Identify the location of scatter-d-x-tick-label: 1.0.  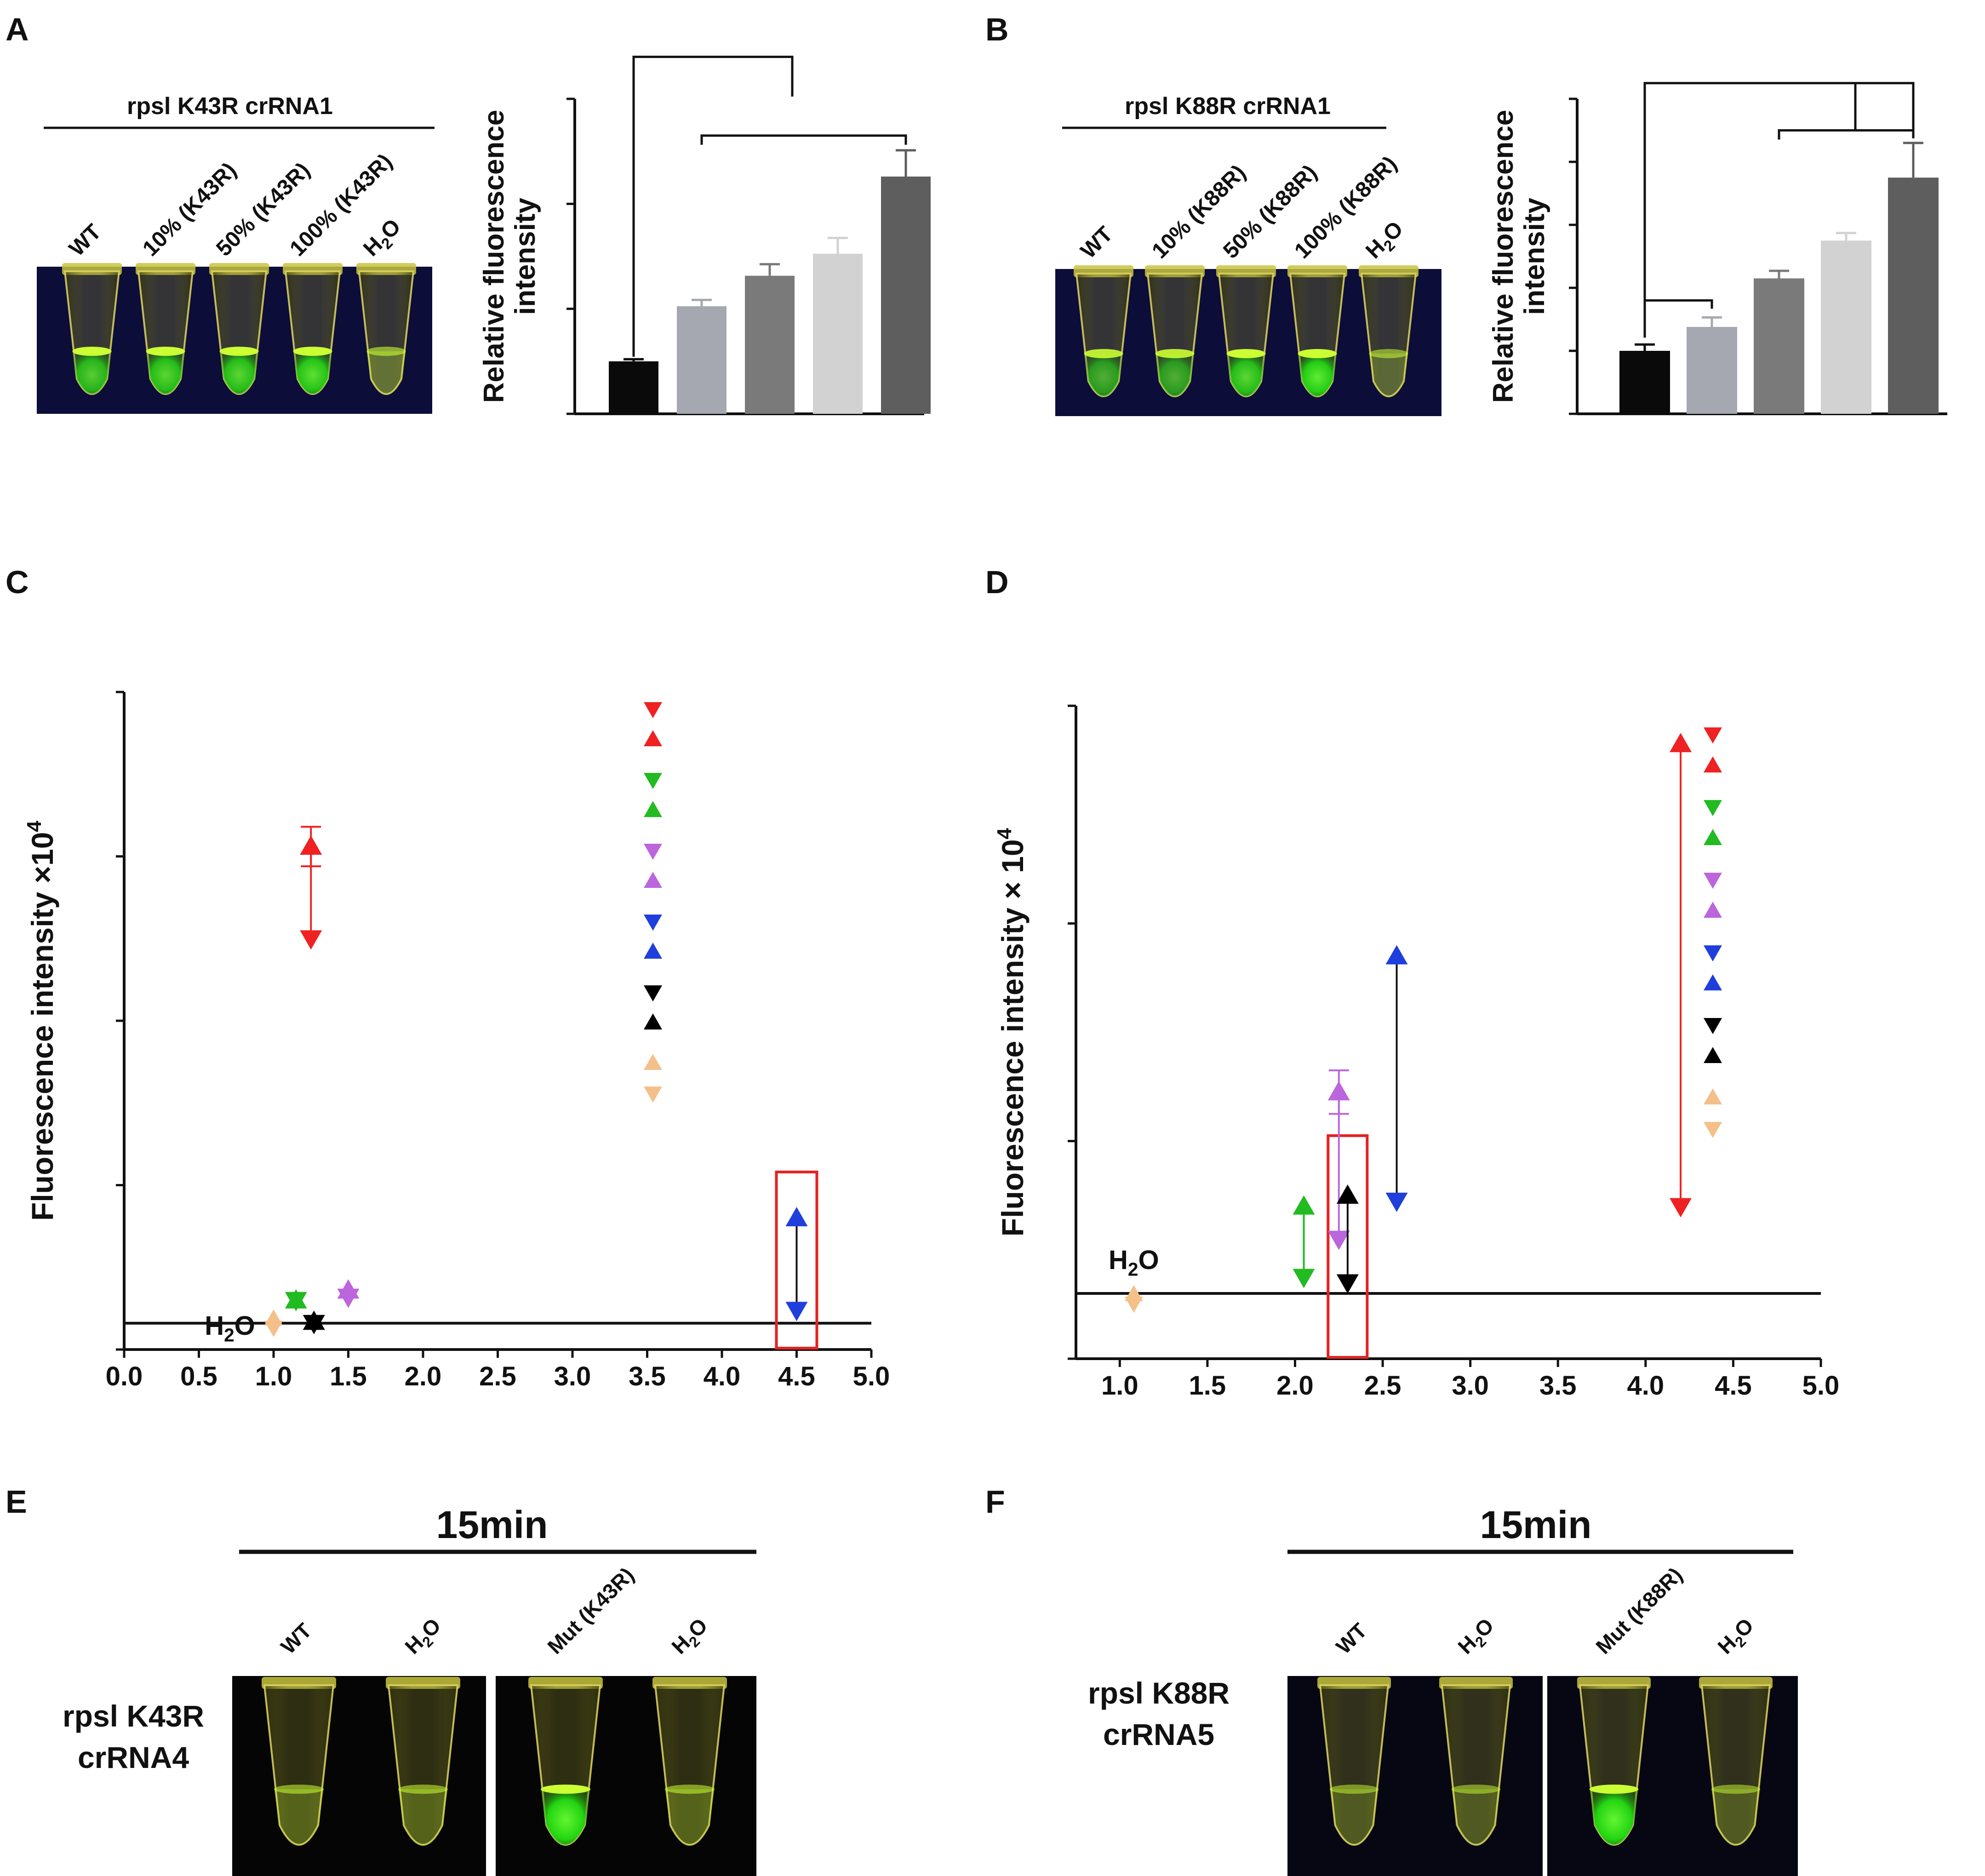
(1119, 1386).